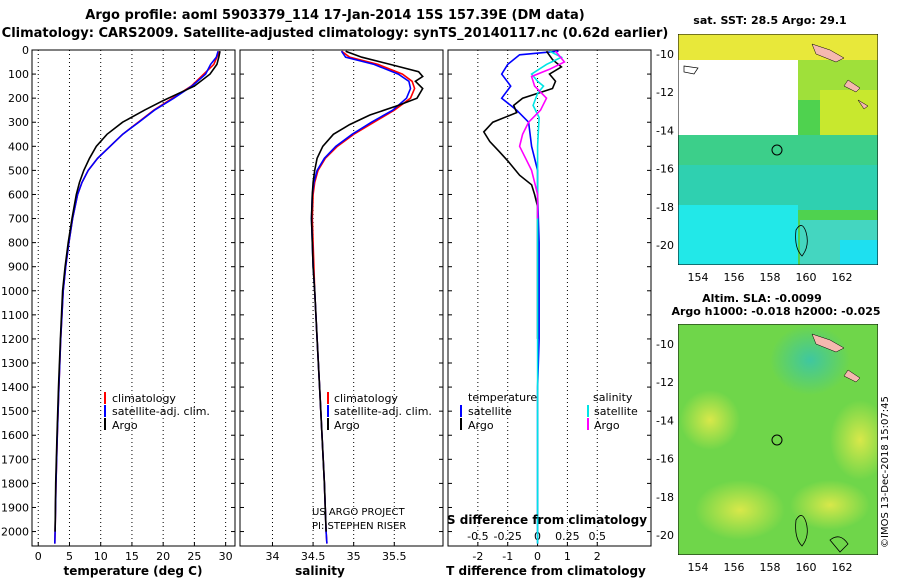 This screenshot has height=580, width=900. I want to click on depth-tick-label: 1200, so click(15, 339).